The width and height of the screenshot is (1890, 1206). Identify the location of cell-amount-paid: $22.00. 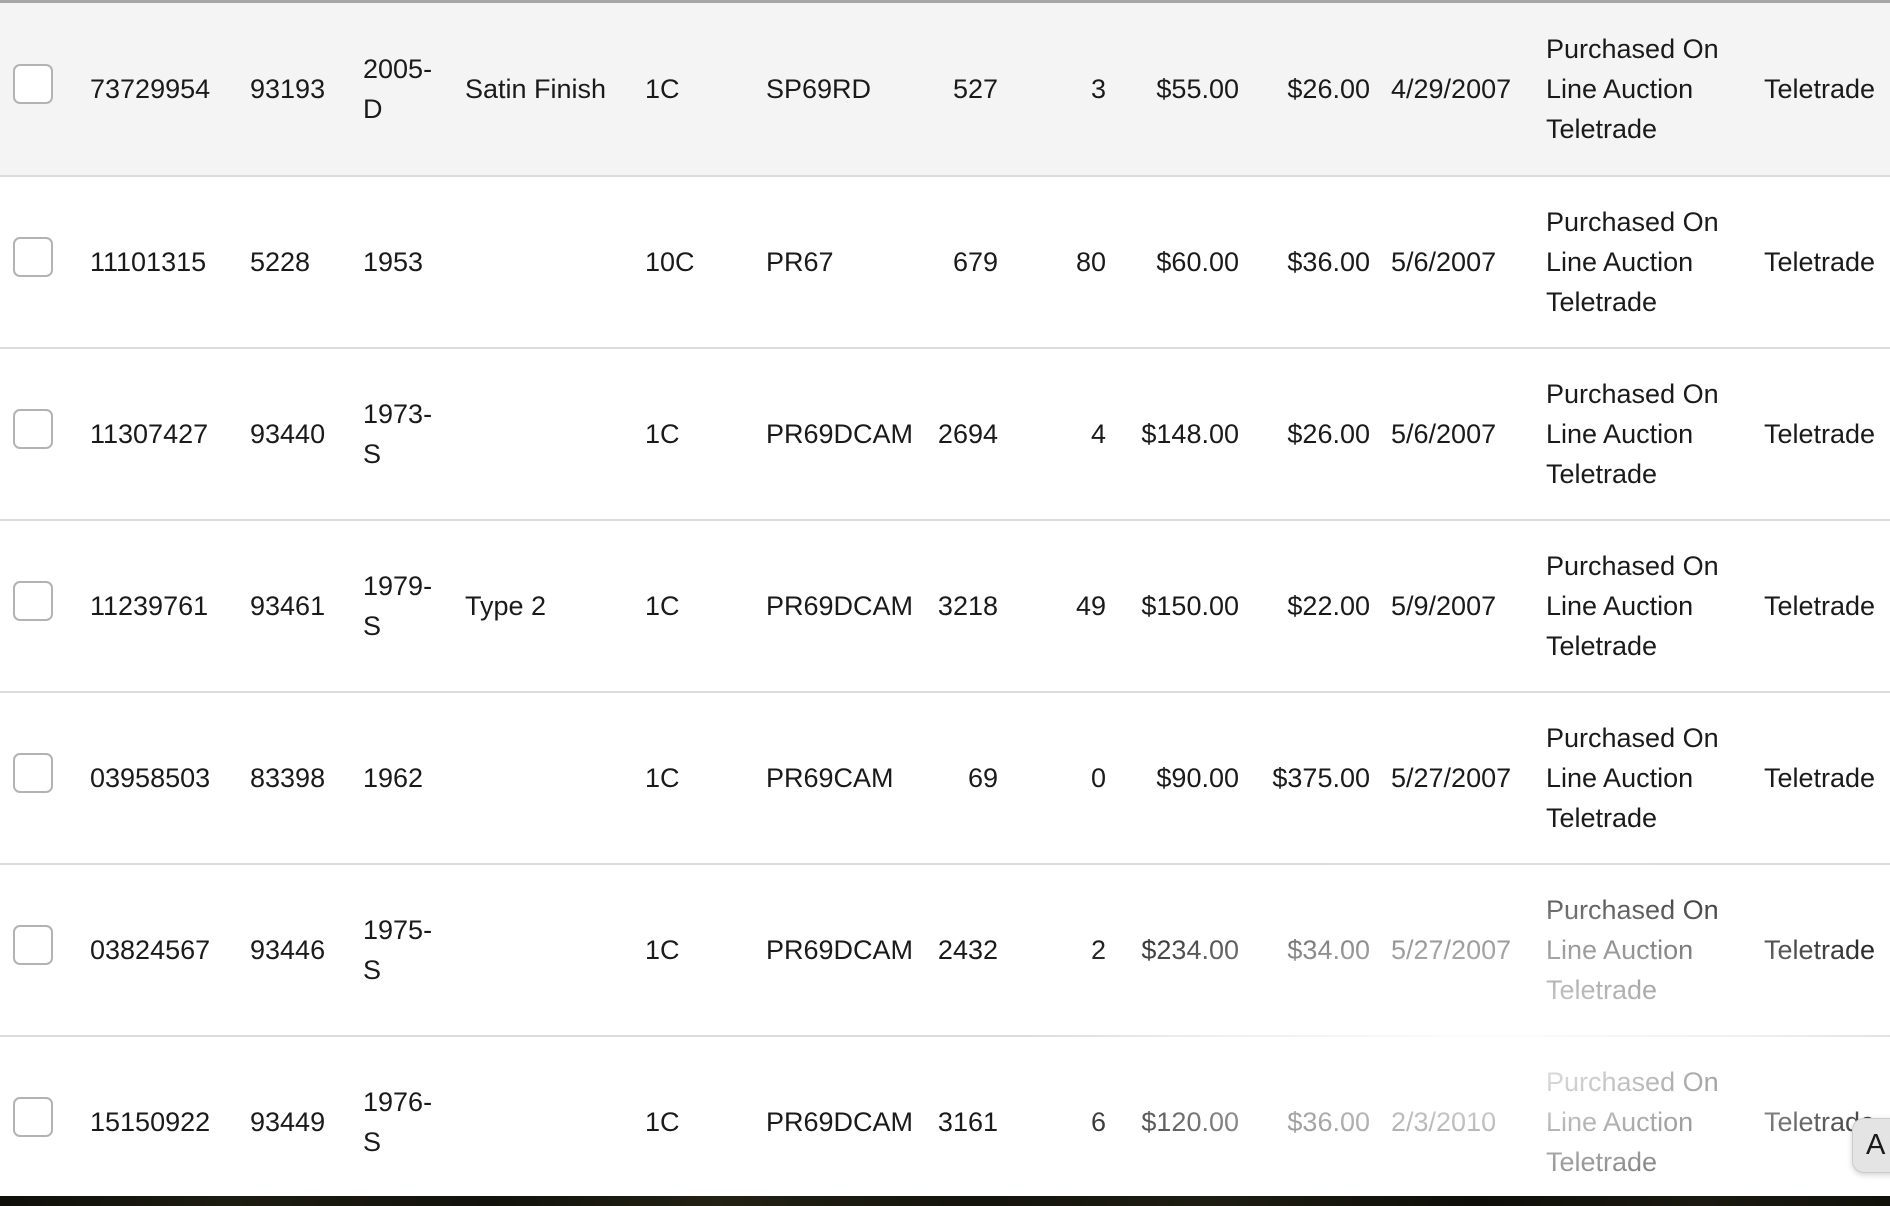
(1328, 606).